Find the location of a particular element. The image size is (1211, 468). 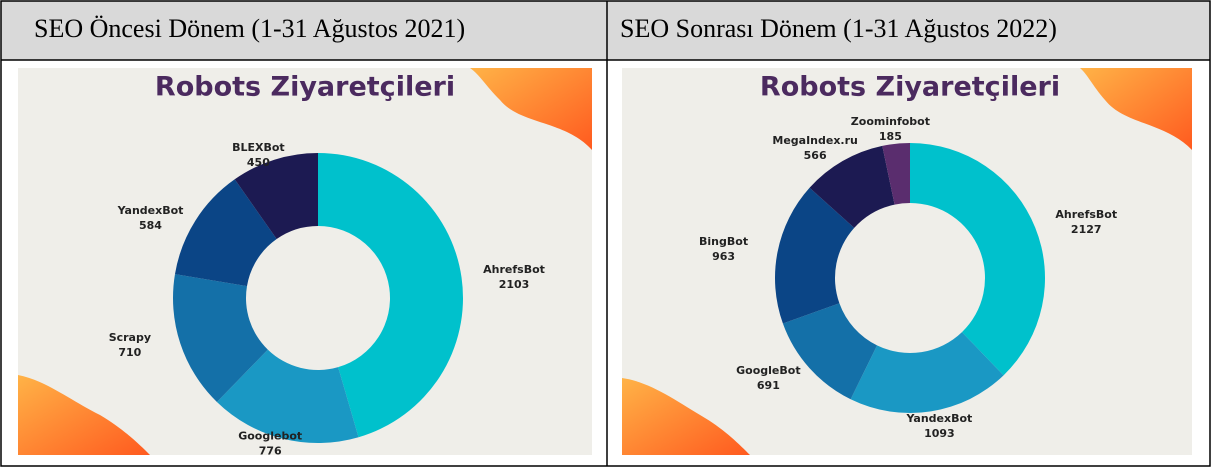

slice-value: 1093 is located at coordinates (939, 433).